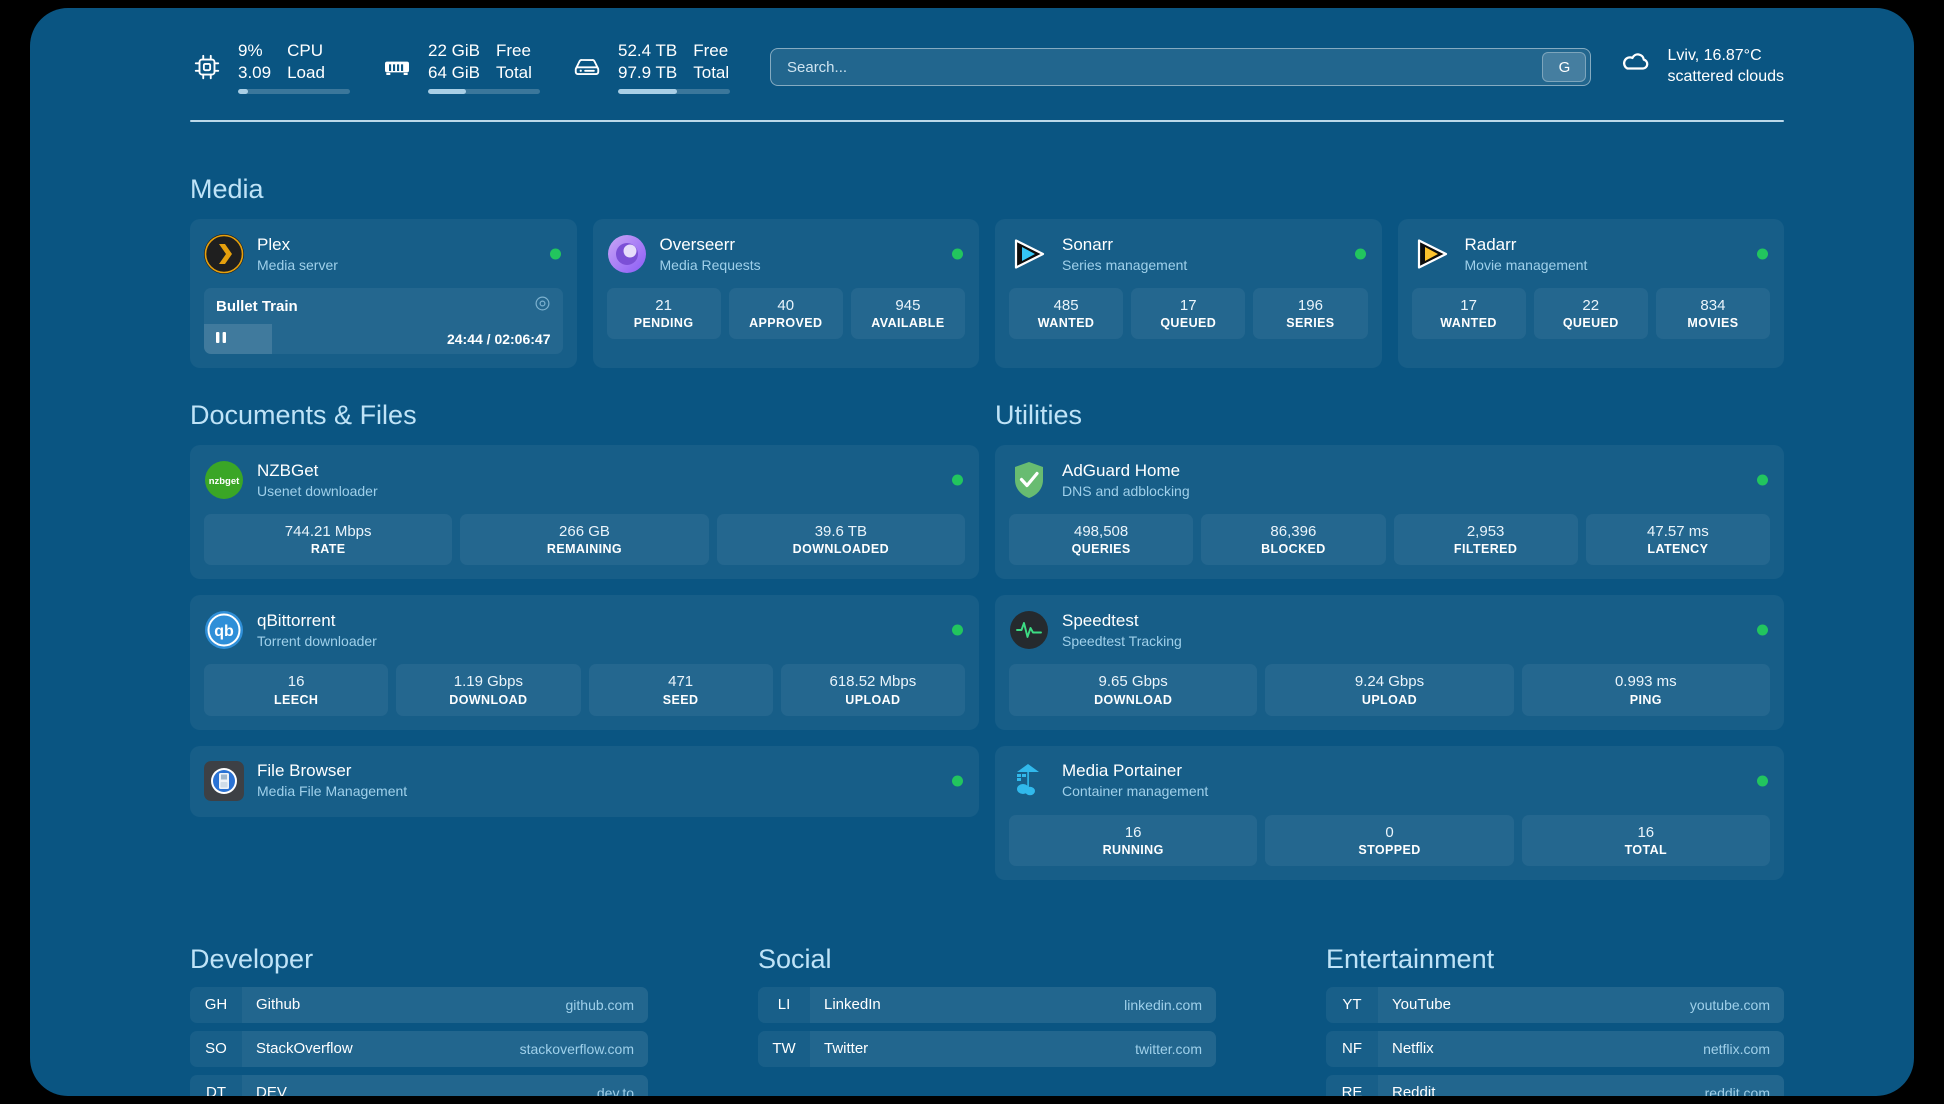  I want to click on service-card-titles: Radarr Movie management, so click(1526, 254).